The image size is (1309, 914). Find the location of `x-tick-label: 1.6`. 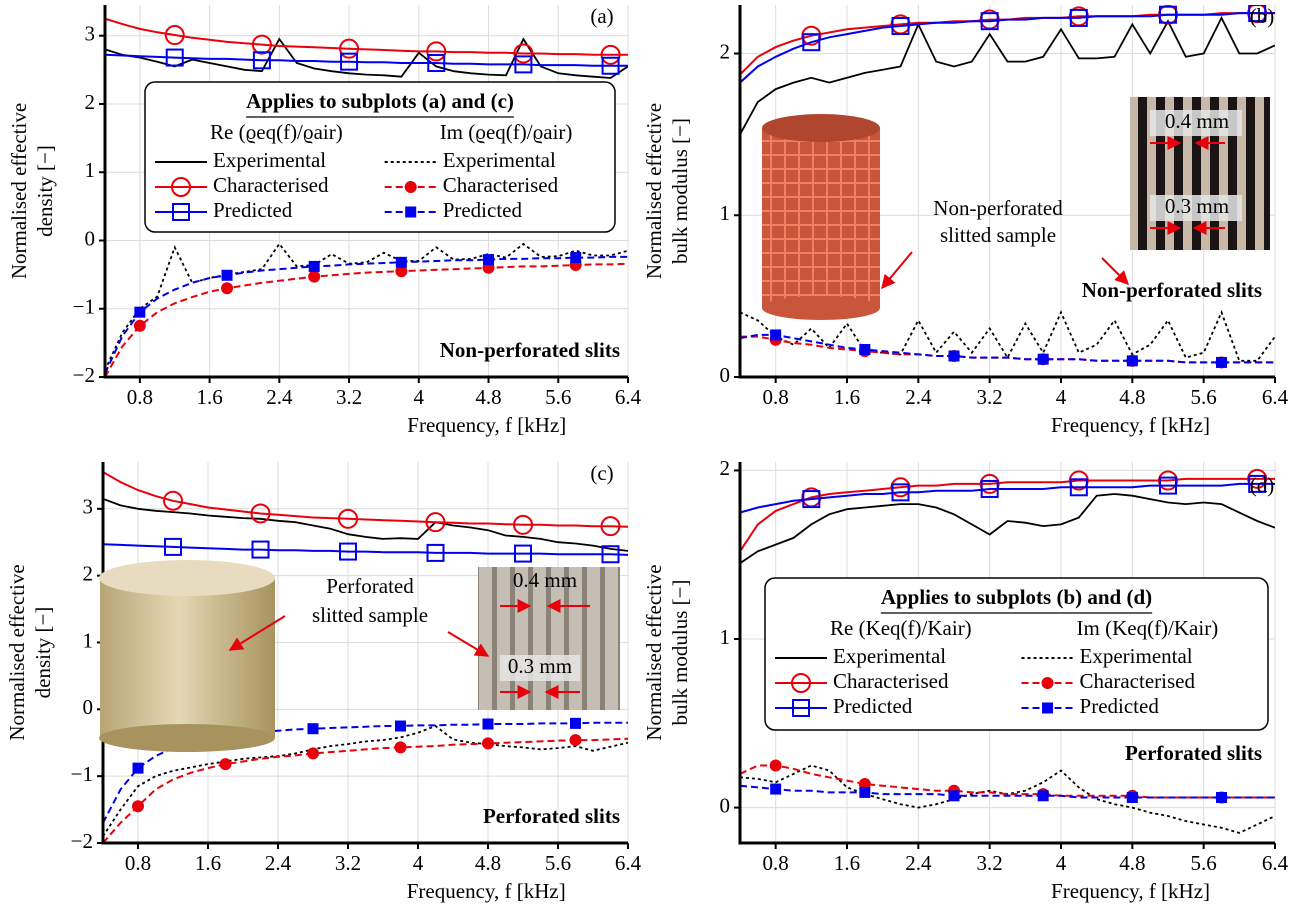

x-tick-label: 1.6 is located at coordinates (208, 863).